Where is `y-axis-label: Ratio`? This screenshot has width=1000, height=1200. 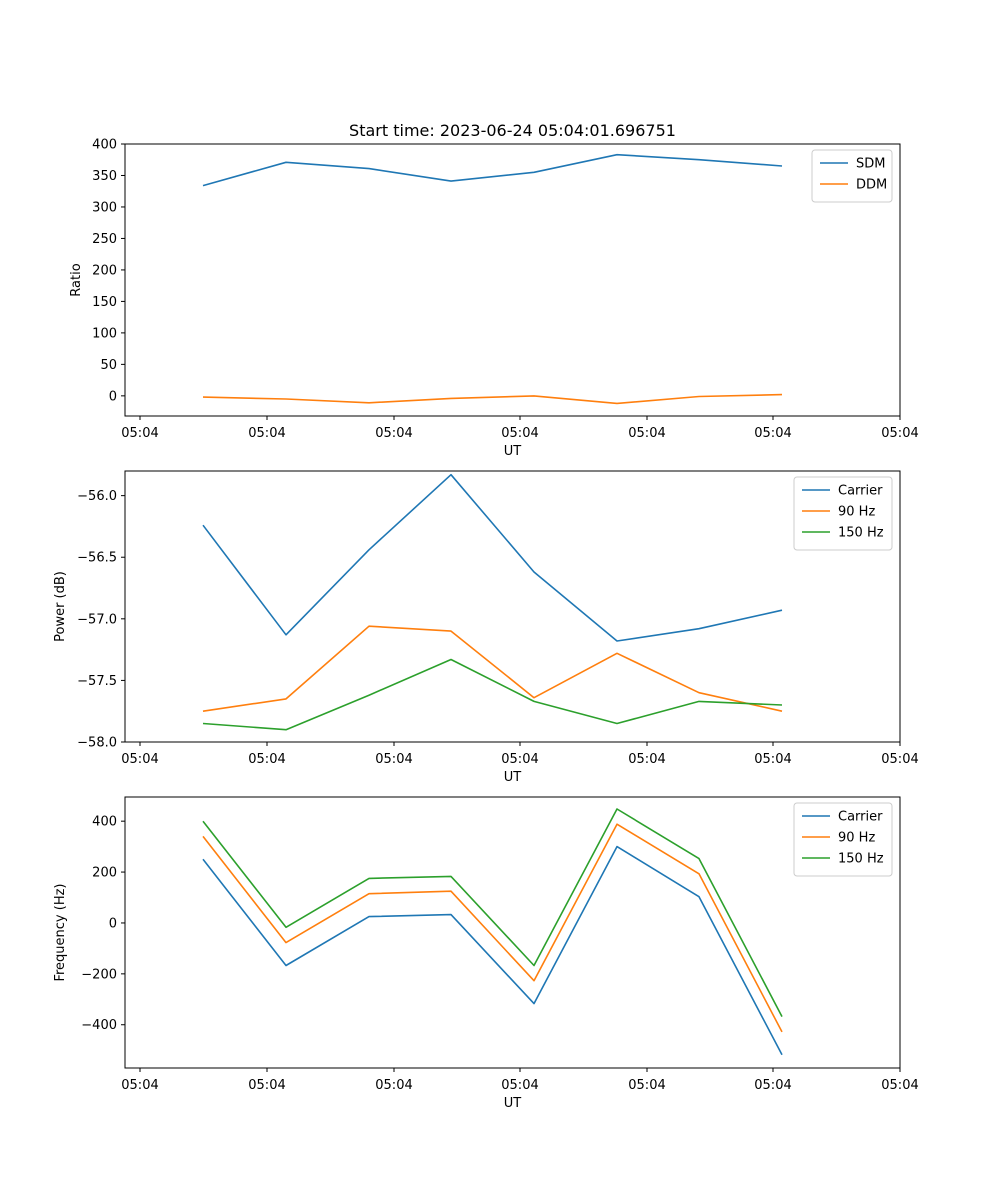 y-axis-label: Ratio is located at coordinates (76, 279).